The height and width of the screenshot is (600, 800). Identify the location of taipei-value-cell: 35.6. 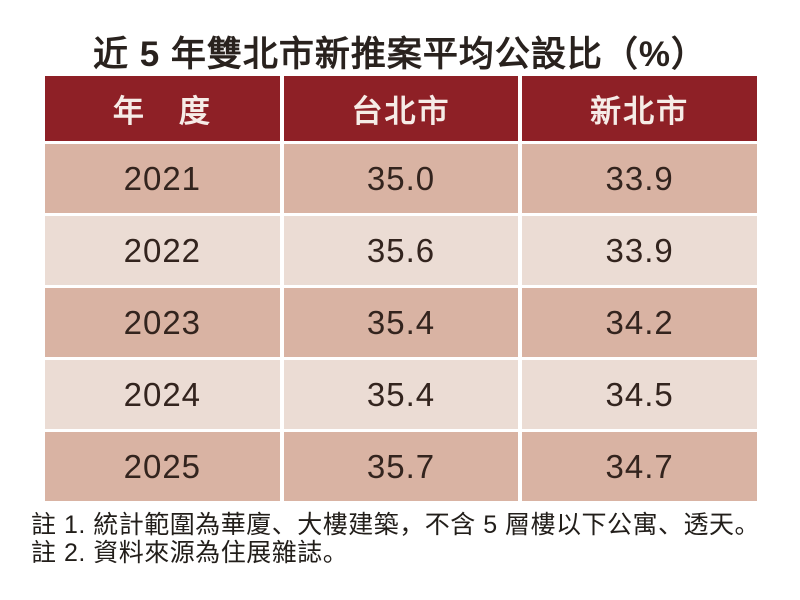
(401, 250).